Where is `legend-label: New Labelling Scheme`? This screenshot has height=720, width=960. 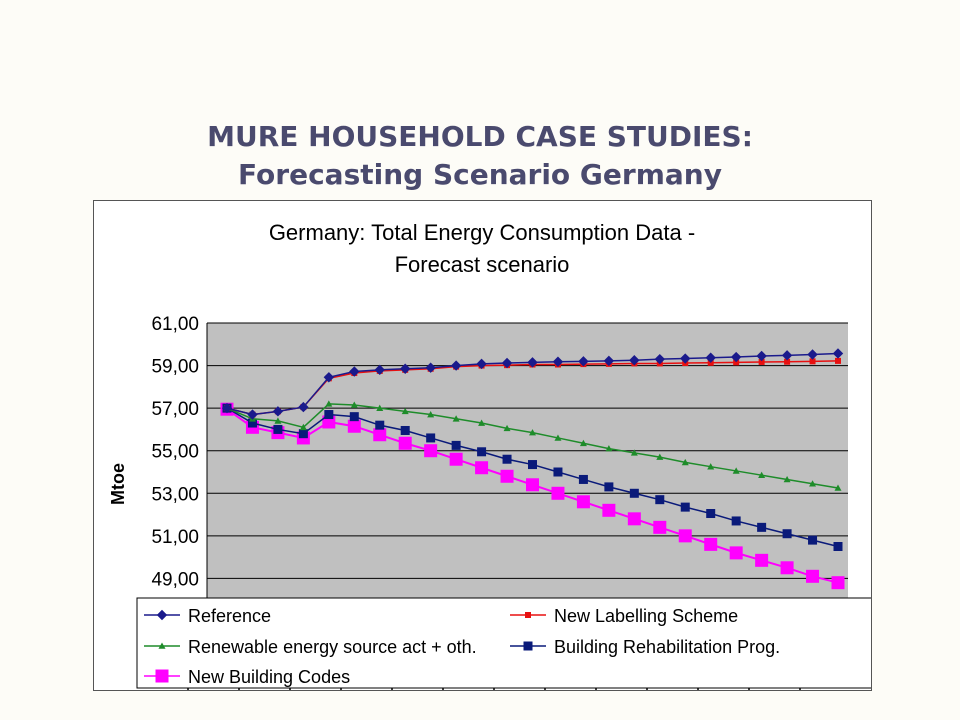
legend-label: New Labelling Scheme is located at coordinates (646, 616).